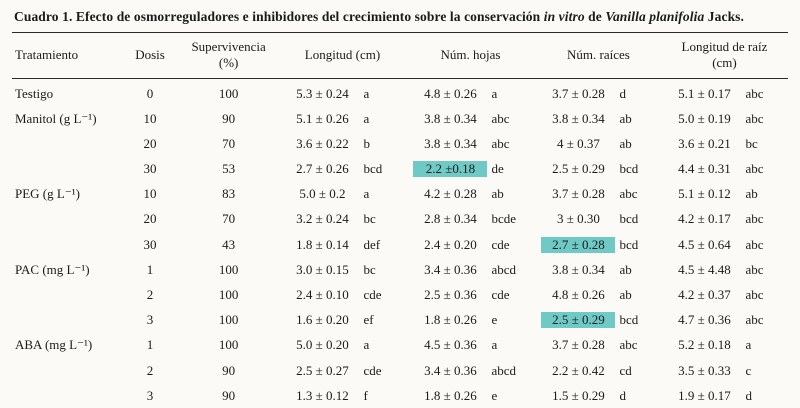  I want to click on measure-value-highlighted: 2.5 ± 0.29, so click(578, 320).